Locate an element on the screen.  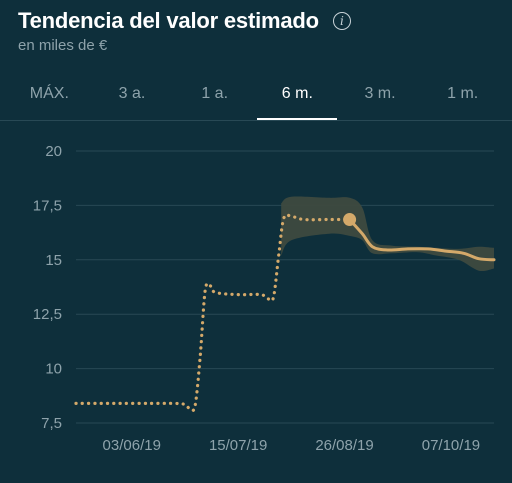
y-tick-label: 20 is located at coordinates (53, 151).